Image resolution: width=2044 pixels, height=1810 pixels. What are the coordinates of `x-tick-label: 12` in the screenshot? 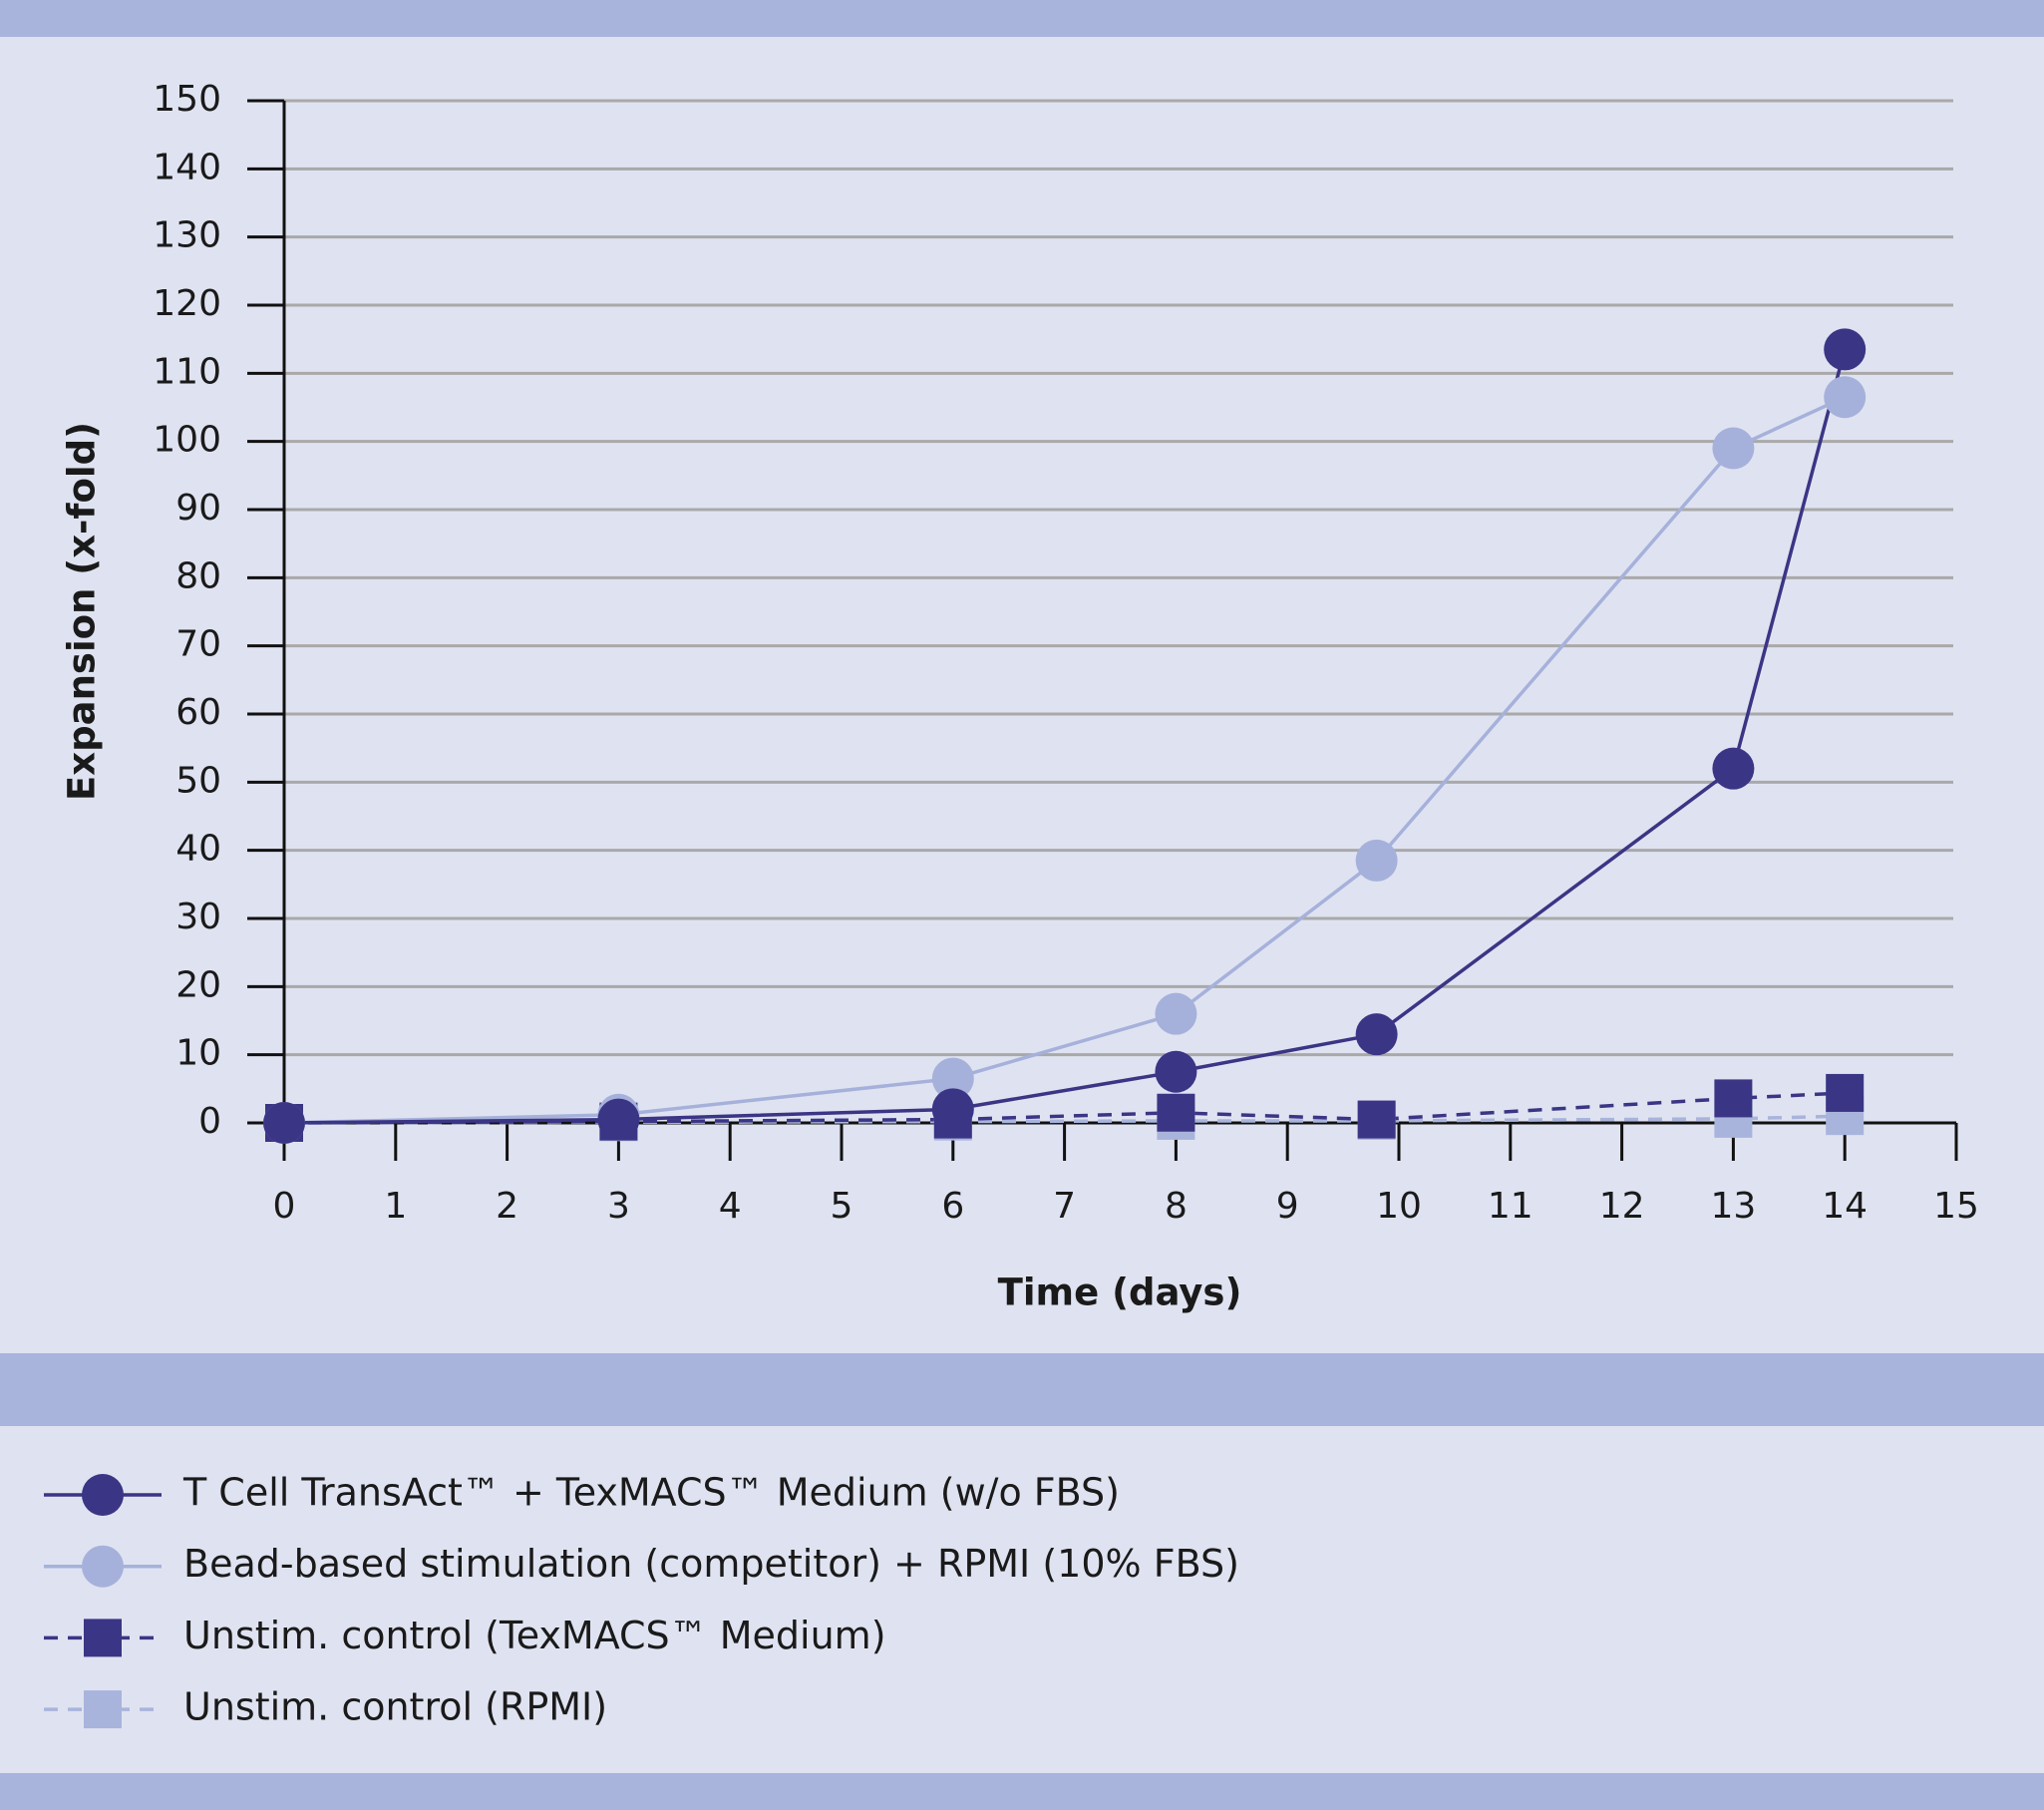 It's located at (1622, 1206).